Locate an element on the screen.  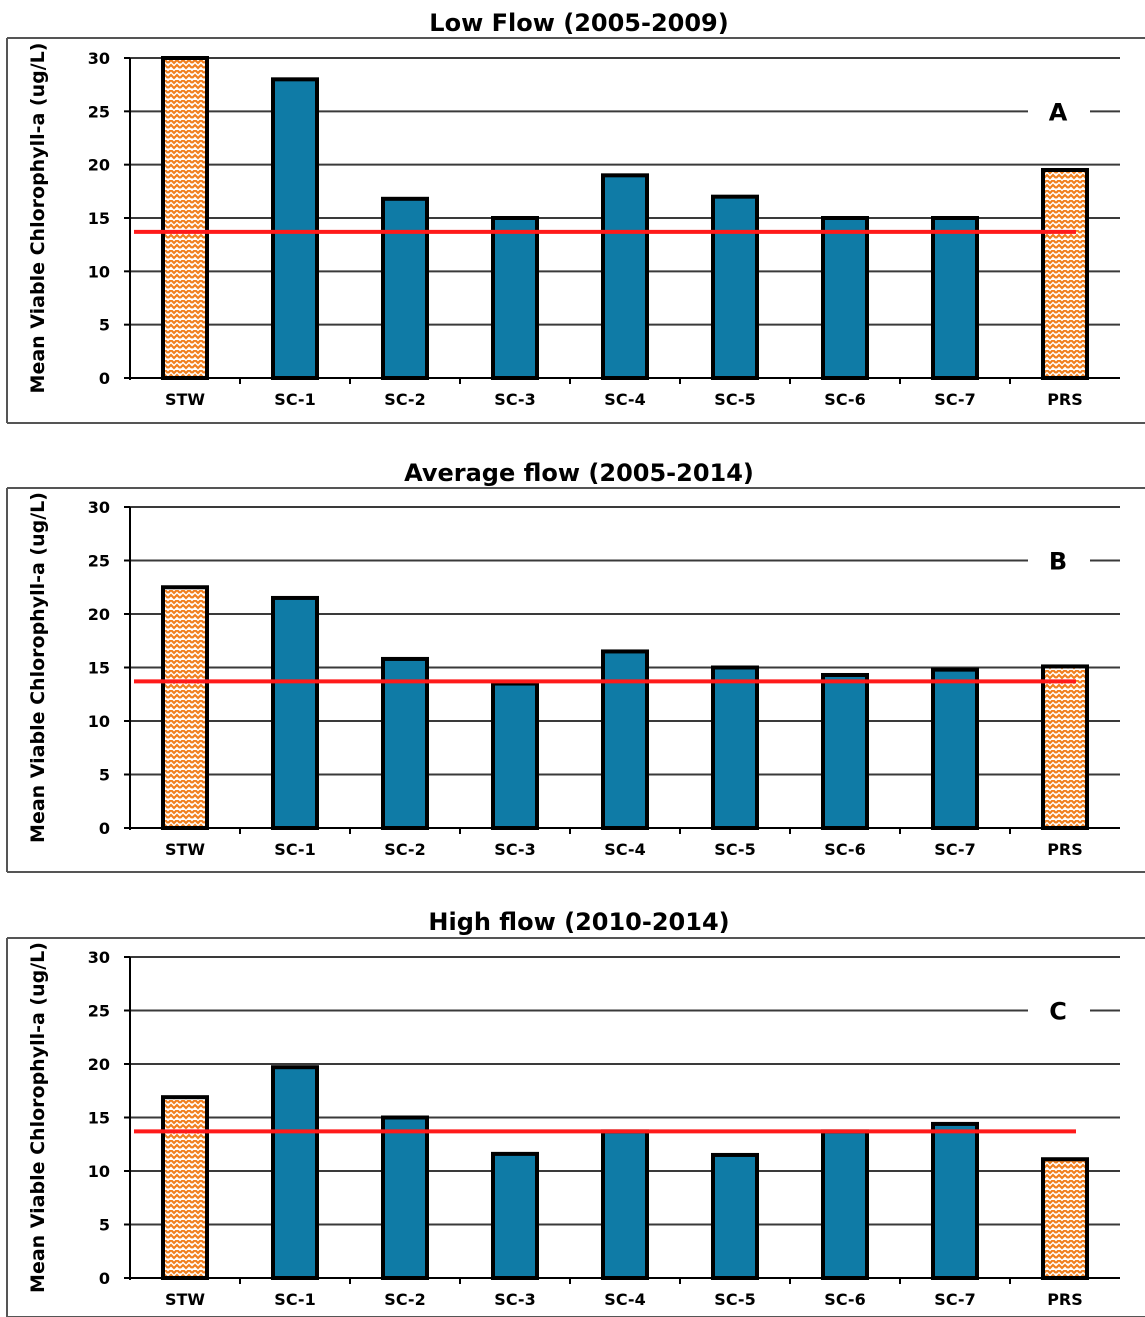
chart-title: Average flow (2005-2014) is located at coordinates (579, 473).